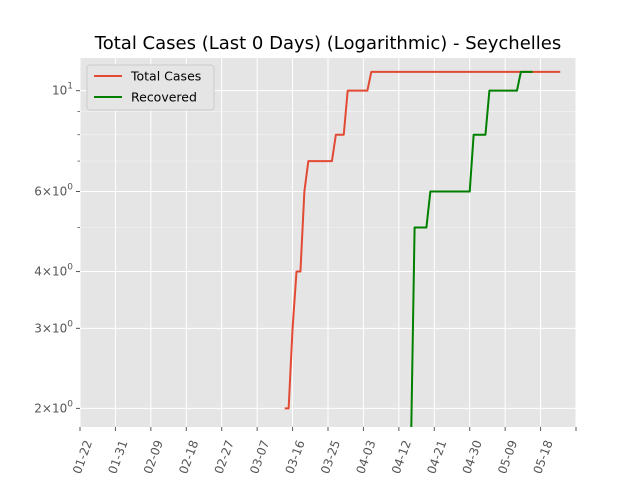 The image size is (640, 480). I want to click on y-tick-label: 6×100, so click(53, 191).